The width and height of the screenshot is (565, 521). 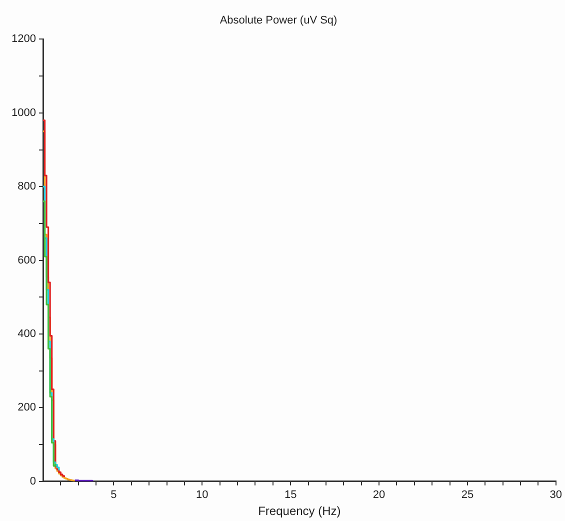 I want to click on x-tick-label: 10, so click(x=202, y=495).